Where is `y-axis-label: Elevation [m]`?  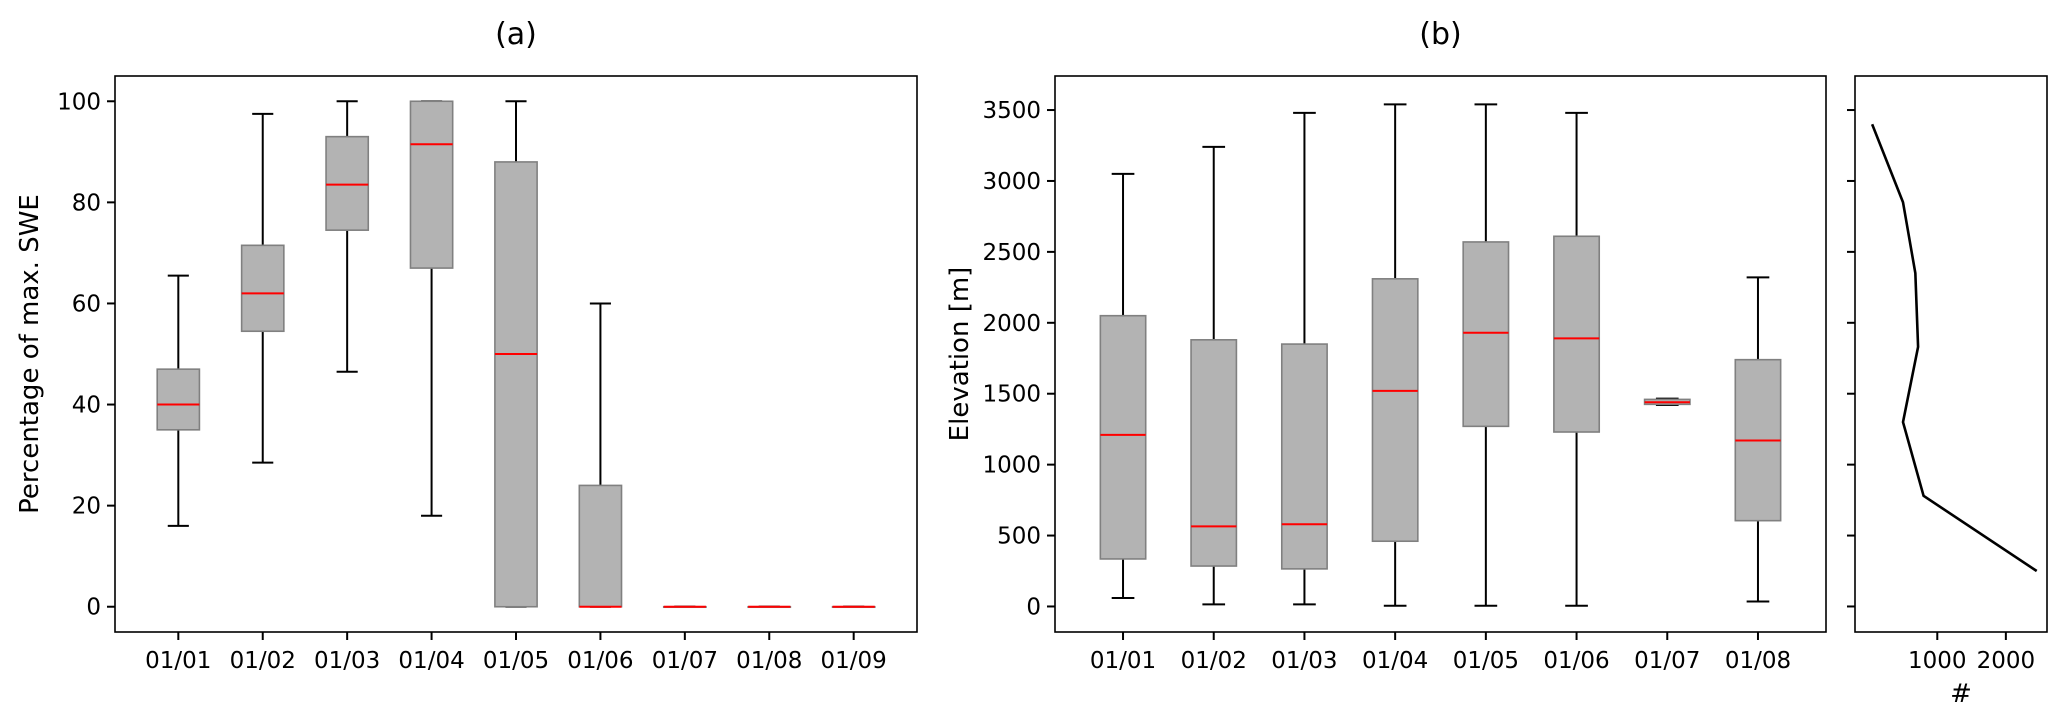
y-axis-label: Elevation [m] is located at coordinates (960, 354).